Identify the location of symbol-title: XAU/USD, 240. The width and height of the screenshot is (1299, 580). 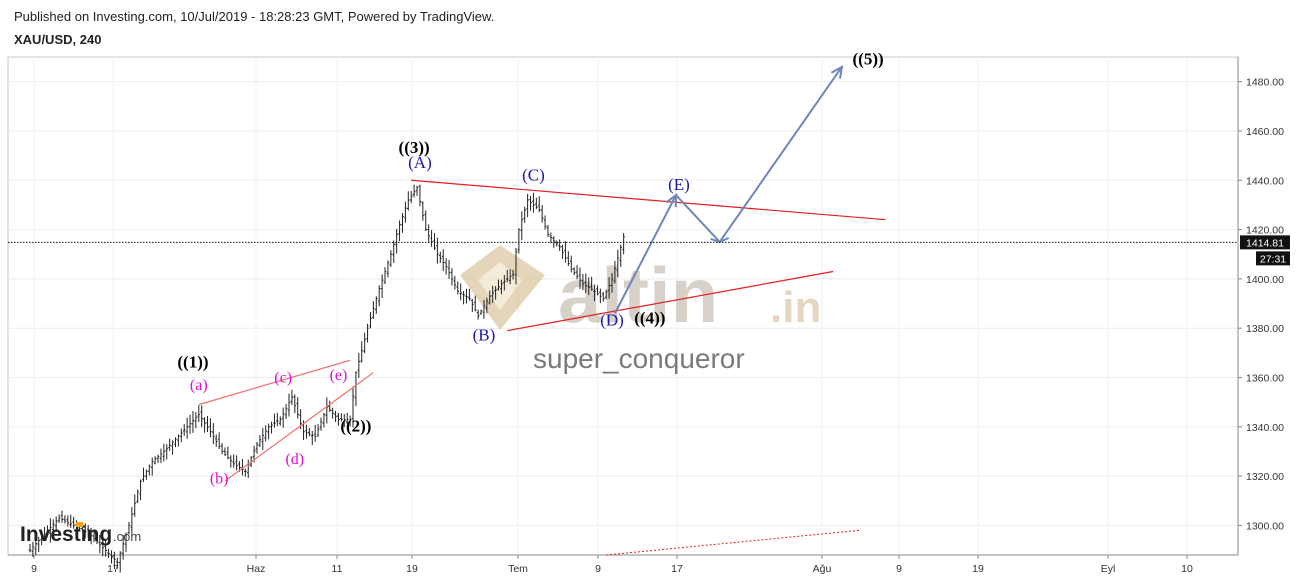
(58, 39).